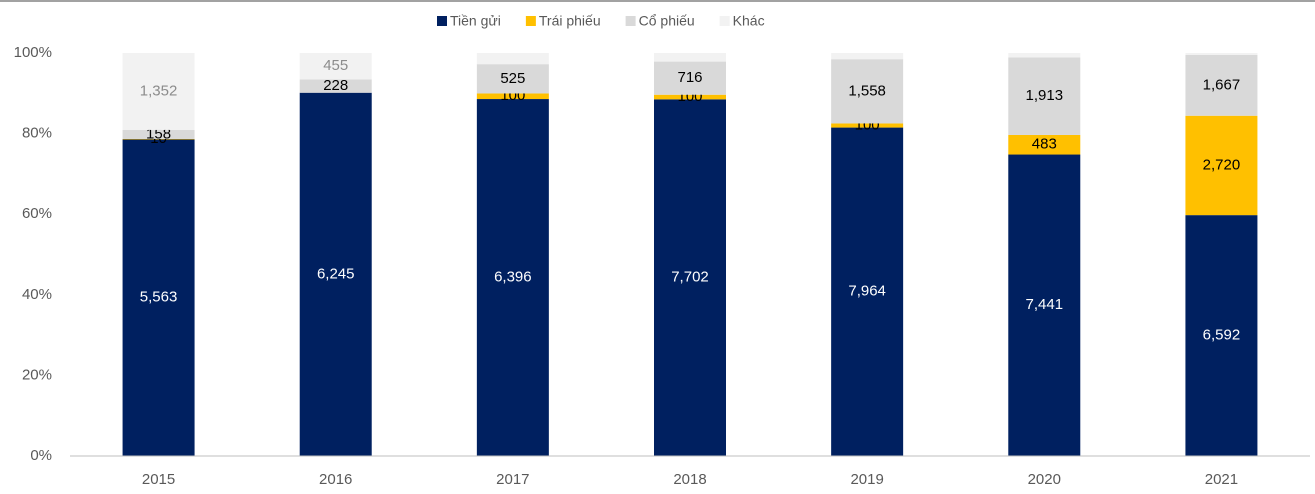 This screenshot has width=1315, height=494. What do you see at coordinates (749, 21) in the screenshot?
I see `legend-label: Khác` at bounding box center [749, 21].